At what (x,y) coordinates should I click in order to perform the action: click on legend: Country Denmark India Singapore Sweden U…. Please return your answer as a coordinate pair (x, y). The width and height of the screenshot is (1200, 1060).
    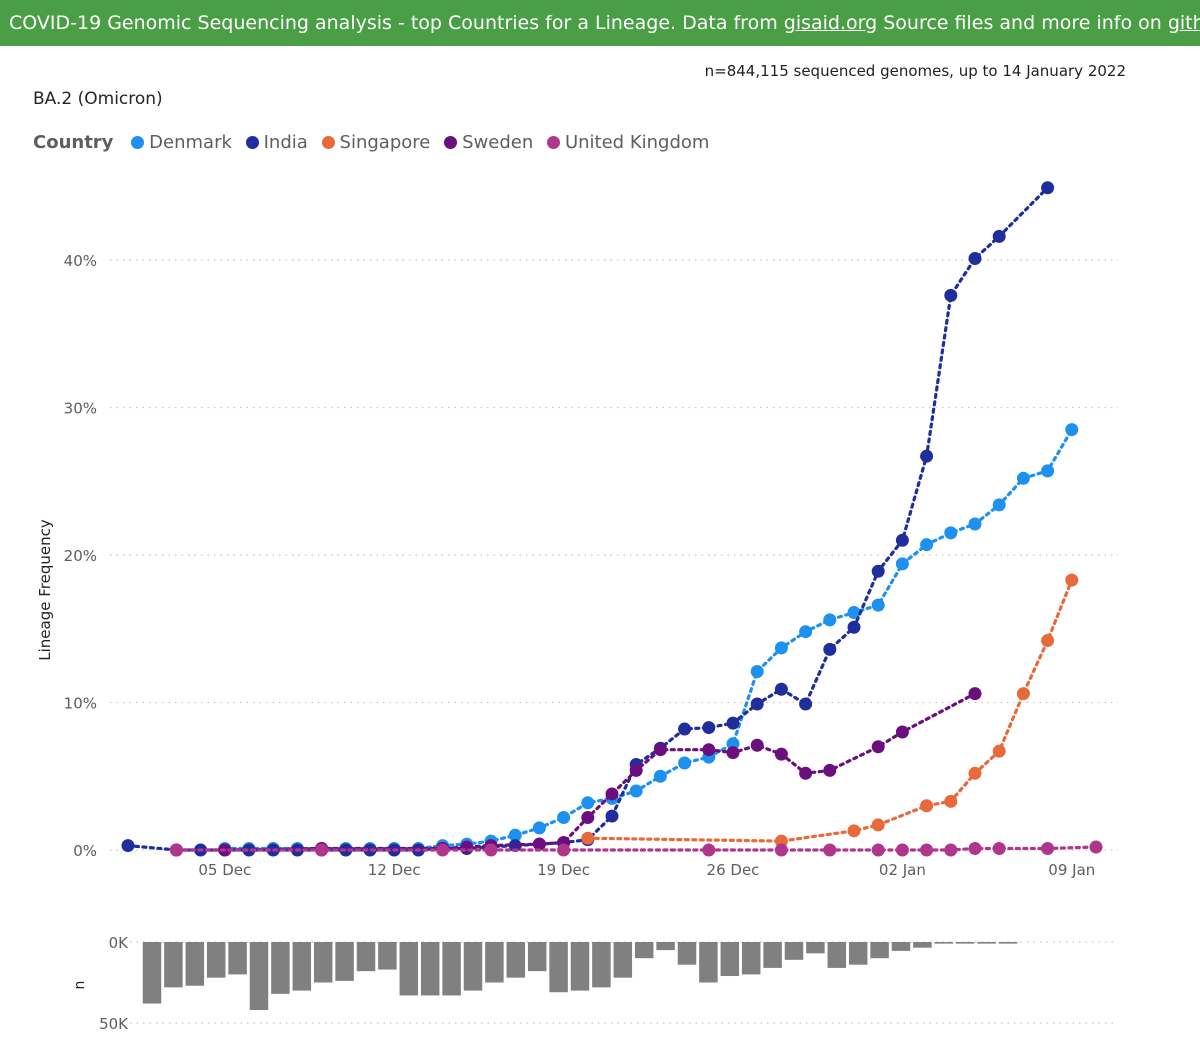
    Looking at the image, I should click on (375, 142).